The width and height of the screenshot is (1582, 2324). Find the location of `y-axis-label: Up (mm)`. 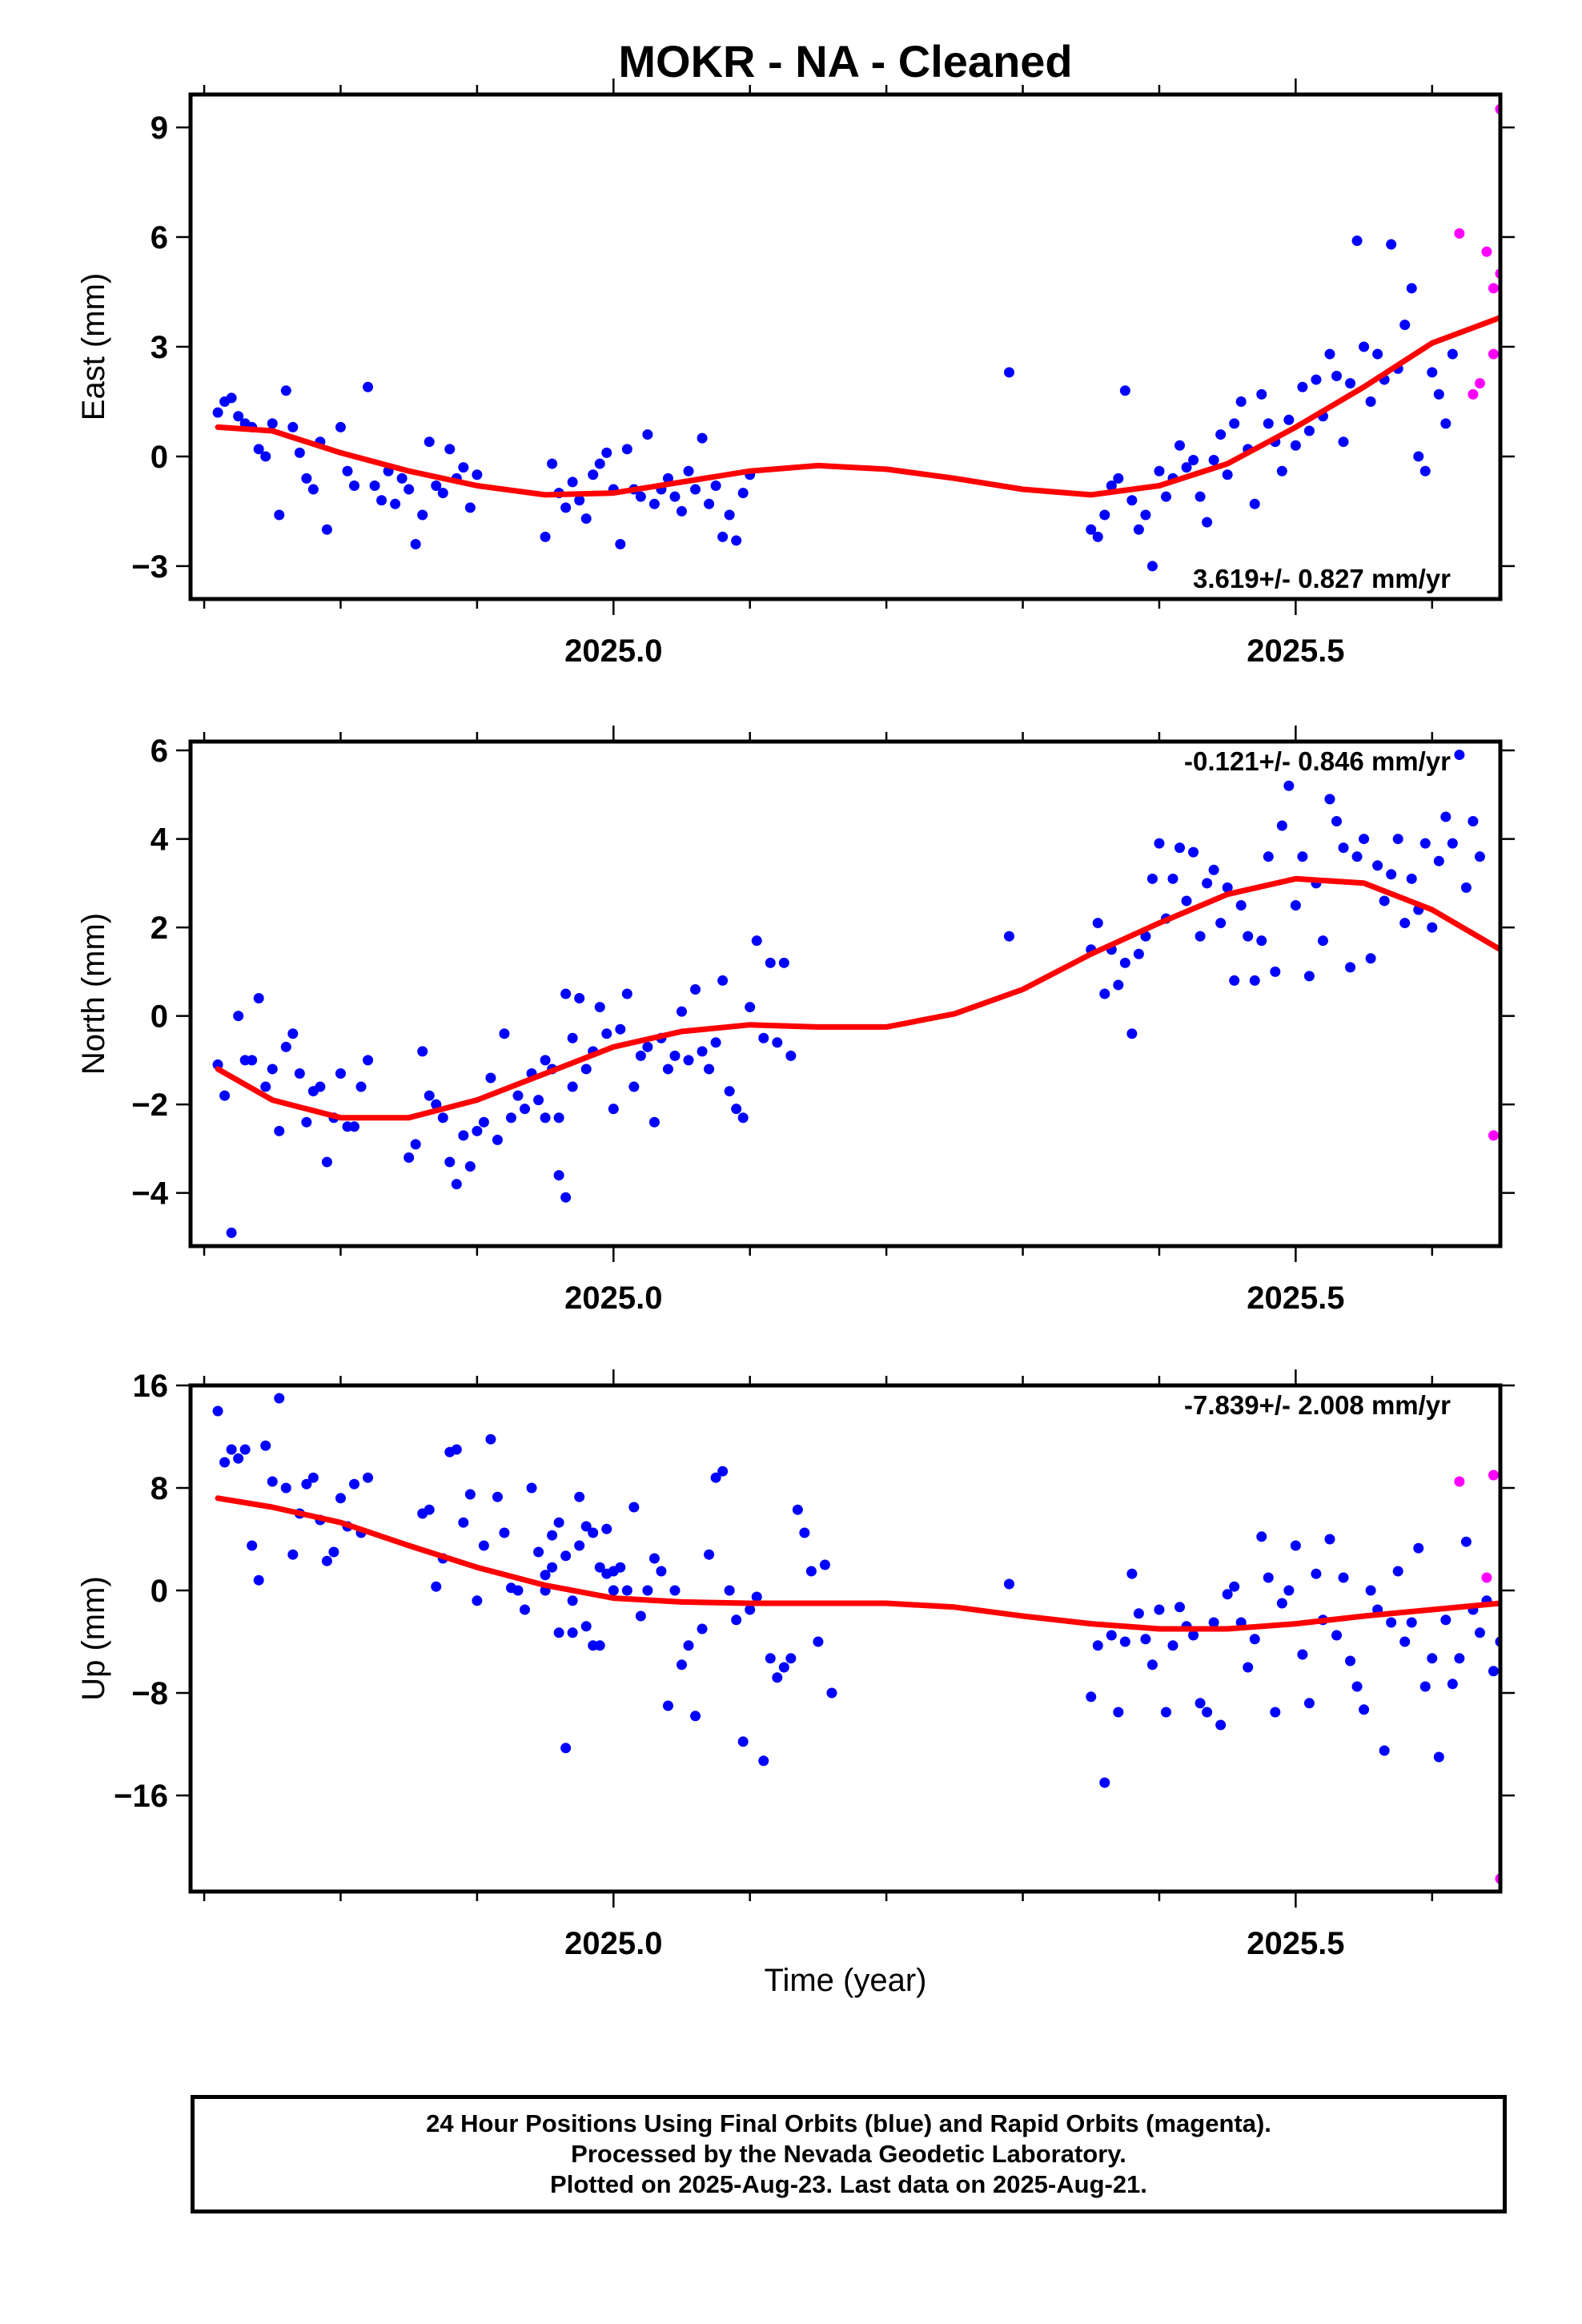

y-axis-label: Up (mm) is located at coordinates (94, 1638).